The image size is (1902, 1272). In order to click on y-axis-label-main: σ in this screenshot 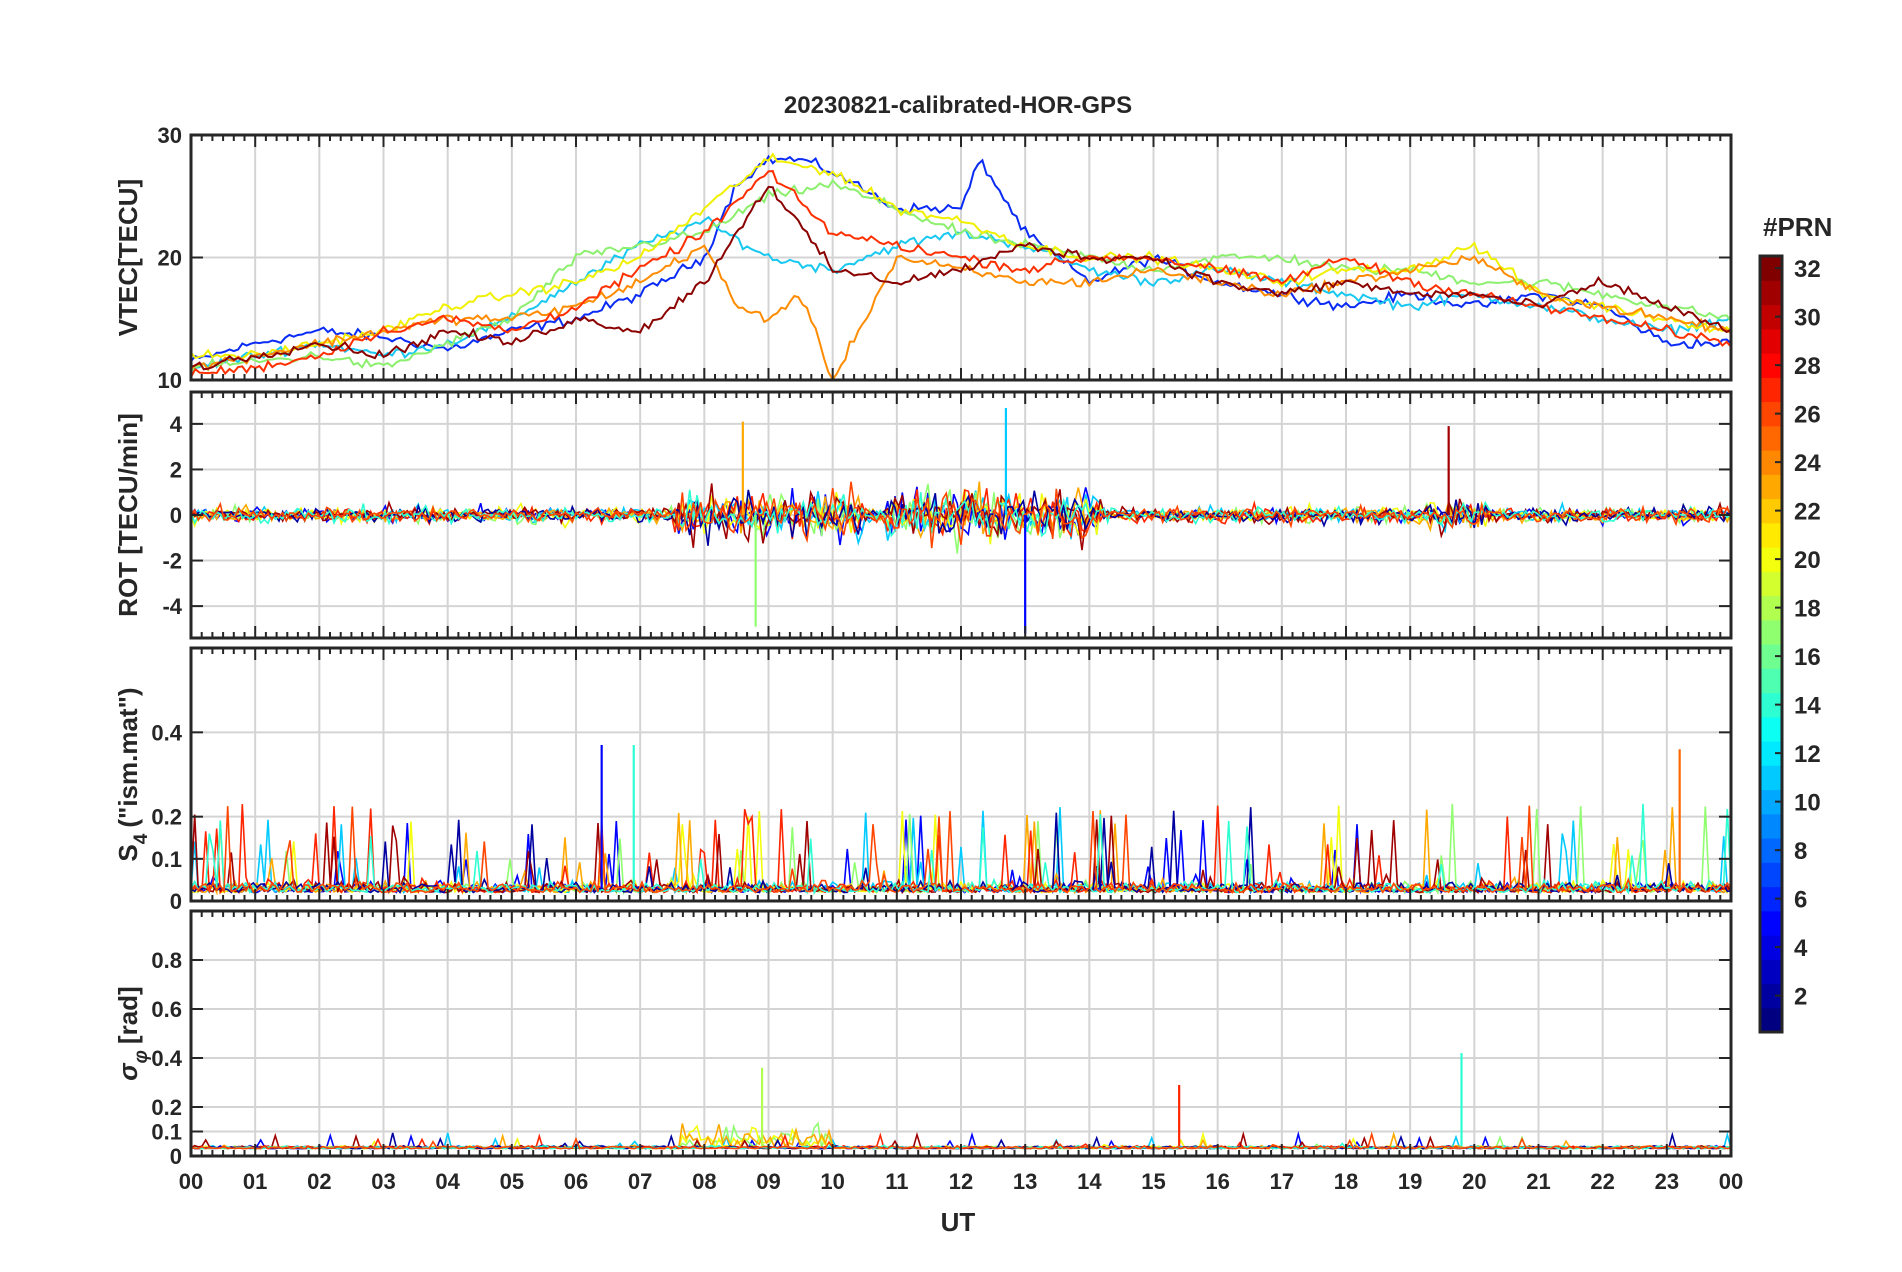, I will do `click(128, 1071)`.